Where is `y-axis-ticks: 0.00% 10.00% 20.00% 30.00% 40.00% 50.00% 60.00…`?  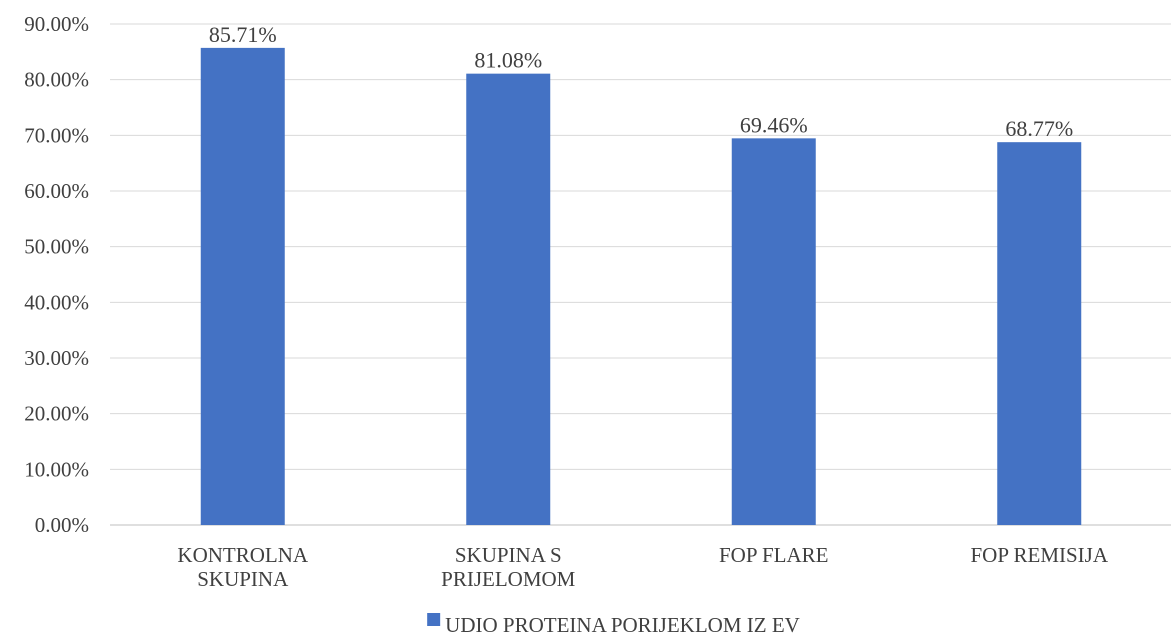
y-axis-ticks: 0.00% 10.00% 20.00% 30.00% 40.00% 50.00% 60.00… is located at coordinates (56, 274).